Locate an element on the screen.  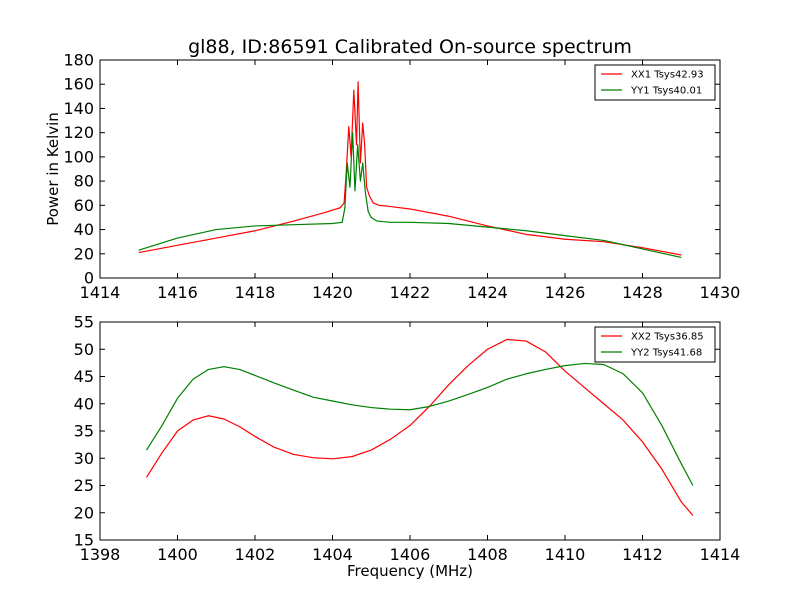
top-x-tick-label: 1416 is located at coordinates (177, 292).